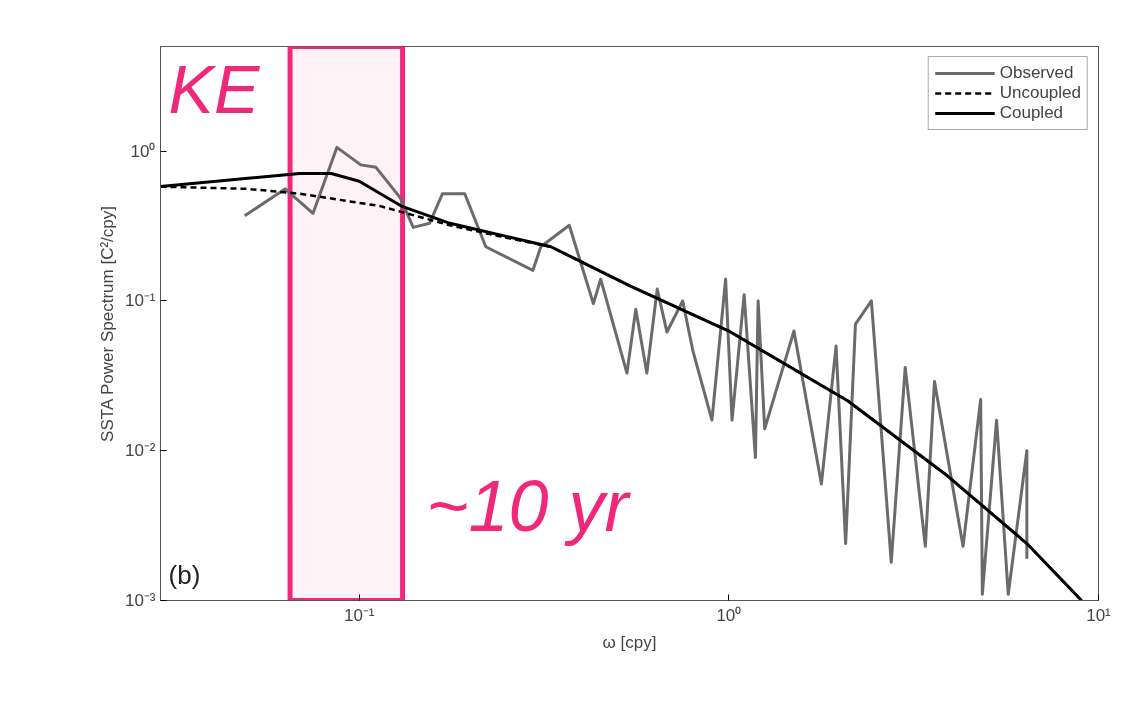 This screenshot has width=1141, height=703. Describe the element at coordinates (184, 574) in the screenshot. I see `annotation: (b)` at that location.